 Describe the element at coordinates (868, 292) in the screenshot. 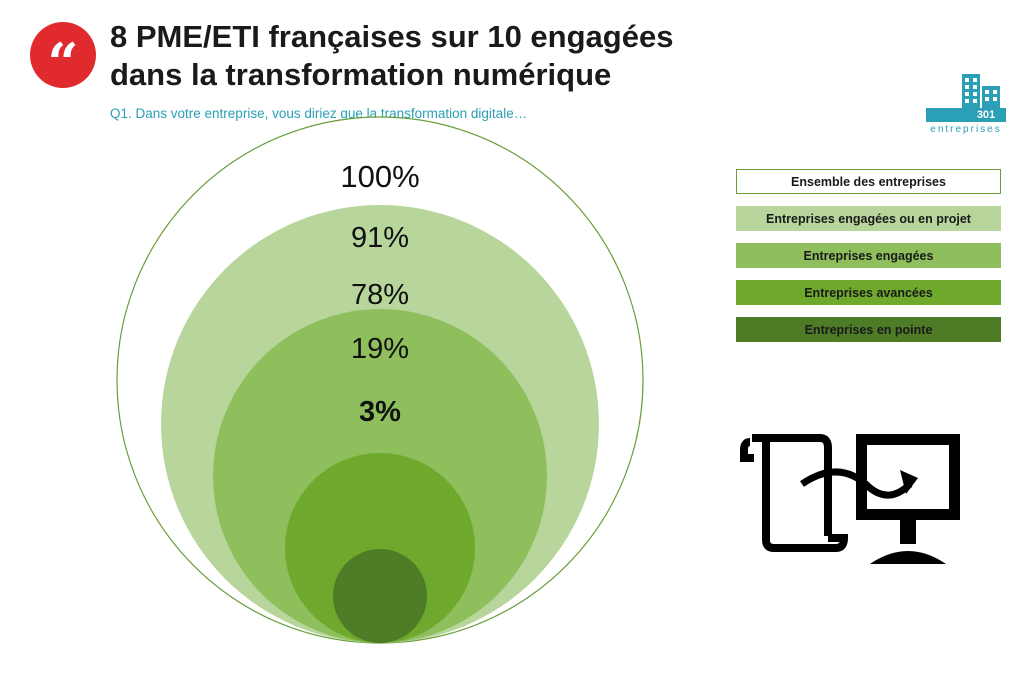

I see `legend-item-4: Entreprises avancées` at that location.